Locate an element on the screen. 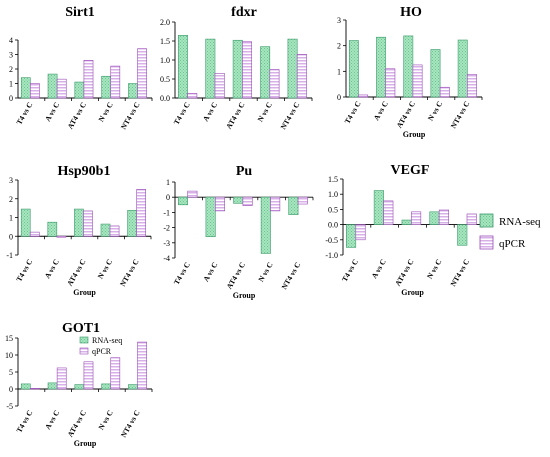  panel-legend-label-qpcr: qPCR is located at coordinates (102, 351).